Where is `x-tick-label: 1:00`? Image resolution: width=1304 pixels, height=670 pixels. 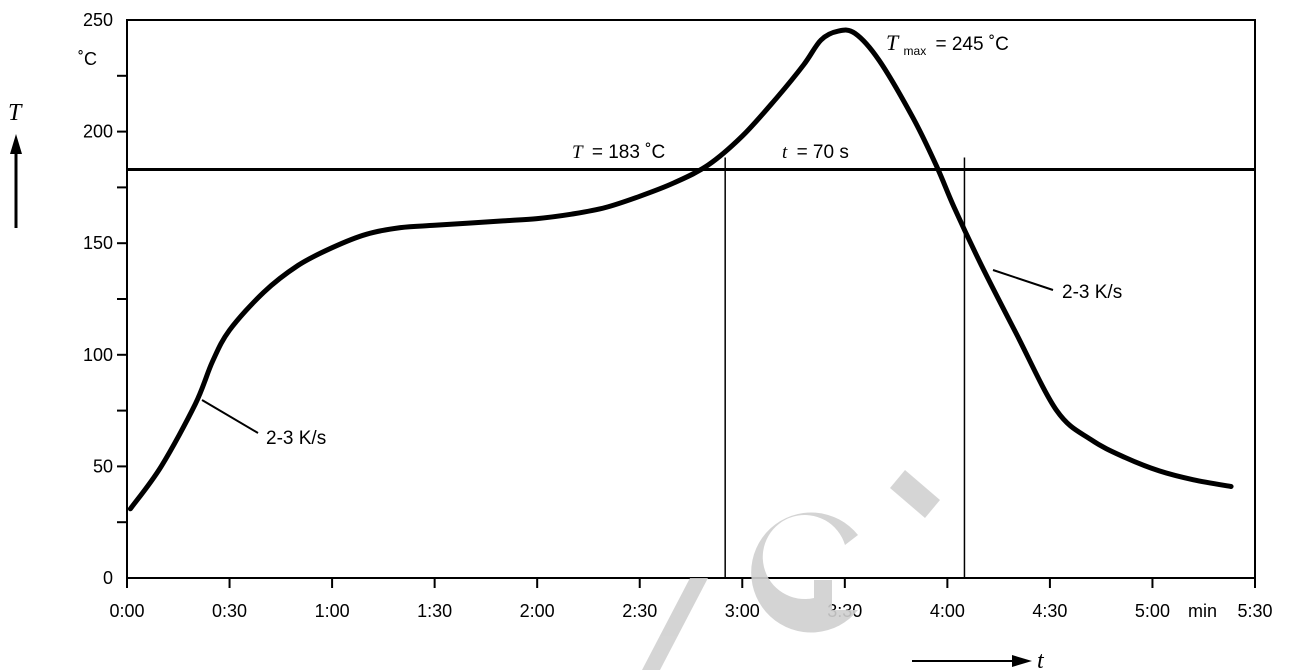
x-tick-label: 1:00 is located at coordinates (332, 611).